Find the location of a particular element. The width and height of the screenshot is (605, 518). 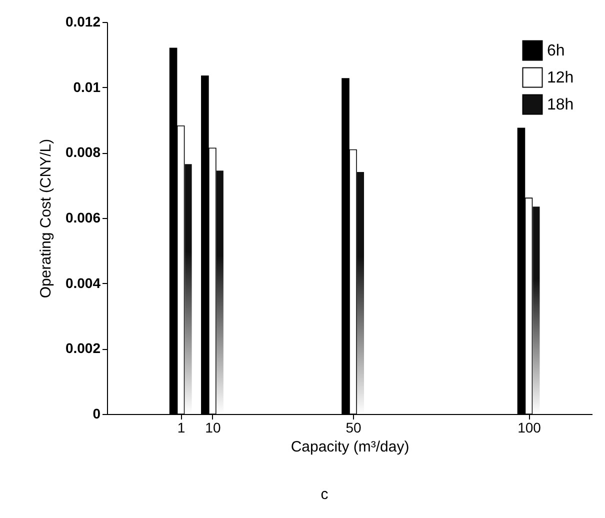

y-axis-title: Operating Cost (CNY/L) is located at coordinates (45, 218).